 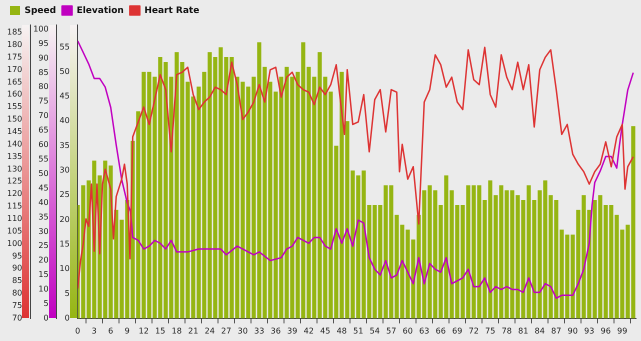 I want to click on y2-tick-label: 55, so click(x=43, y=159).